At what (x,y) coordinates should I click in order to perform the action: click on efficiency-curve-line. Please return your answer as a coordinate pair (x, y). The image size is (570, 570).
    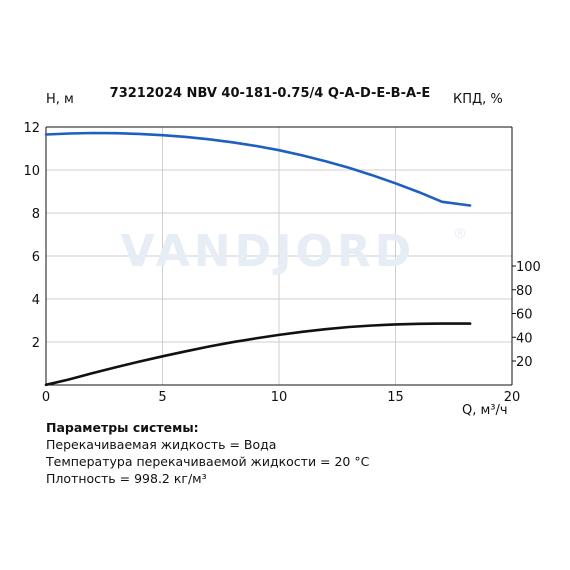
    Looking at the image, I should click on (258, 354).